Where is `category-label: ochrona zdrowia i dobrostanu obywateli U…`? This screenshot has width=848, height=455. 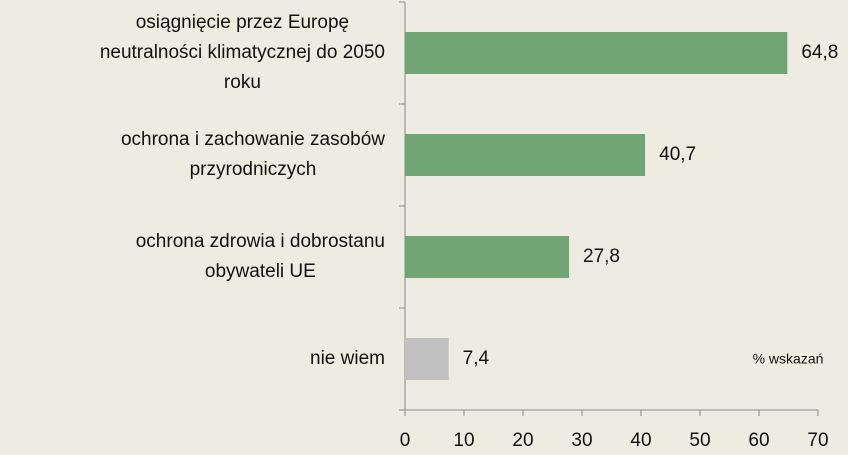 category-label: ochrona zdrowia i dobrostanu obywateli U… is located at coordinates (260, 256).